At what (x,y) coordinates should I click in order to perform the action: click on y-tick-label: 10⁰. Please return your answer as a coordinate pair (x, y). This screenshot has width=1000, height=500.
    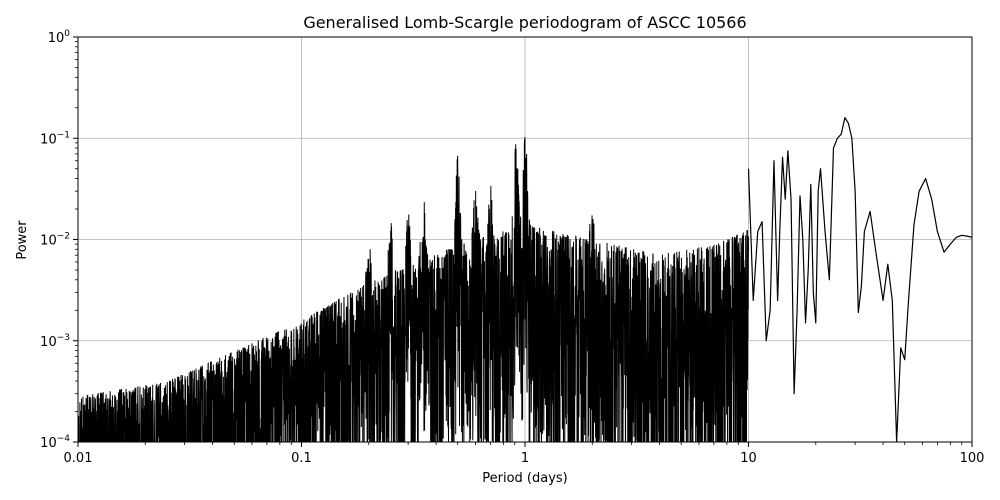
    Looking at the image, I should click on (59, 37).